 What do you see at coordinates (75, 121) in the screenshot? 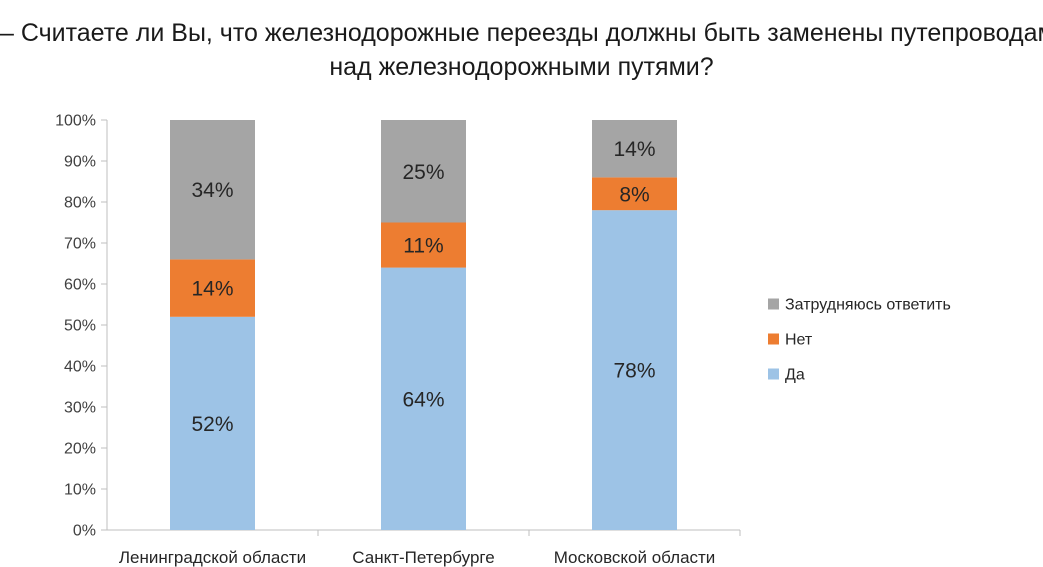
I see `y-tick-label: 100%` at bounding box center [75, 121].